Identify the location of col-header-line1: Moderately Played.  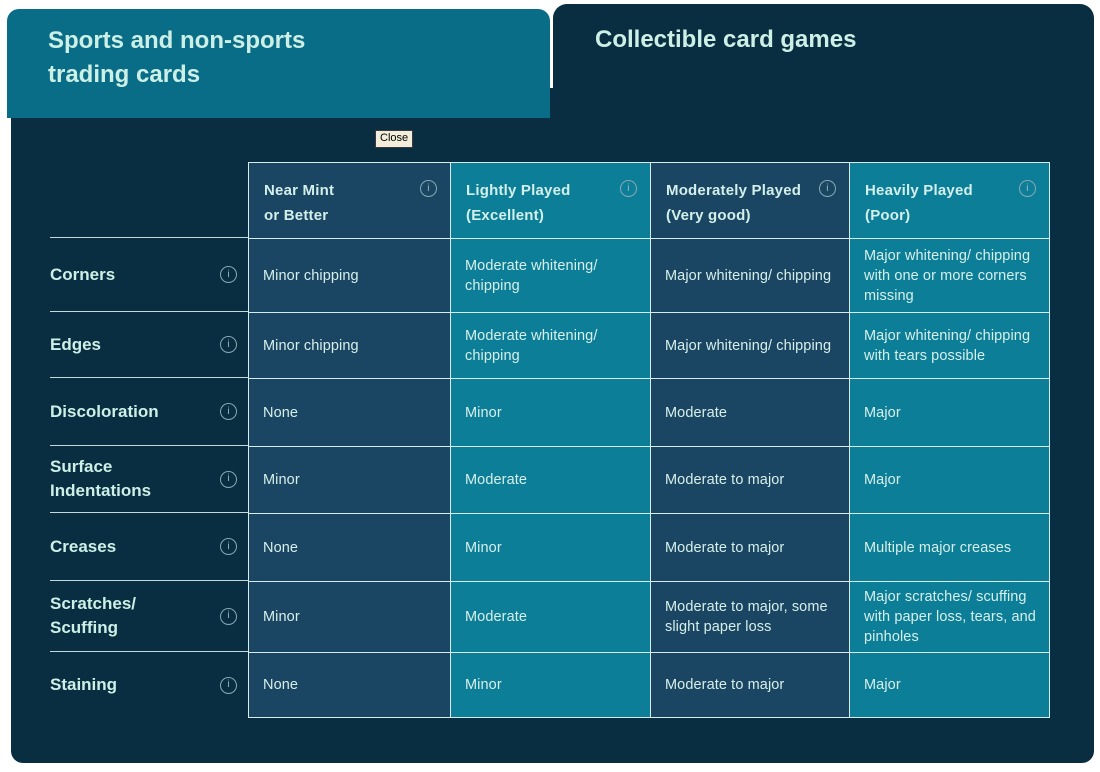
(734, 190).